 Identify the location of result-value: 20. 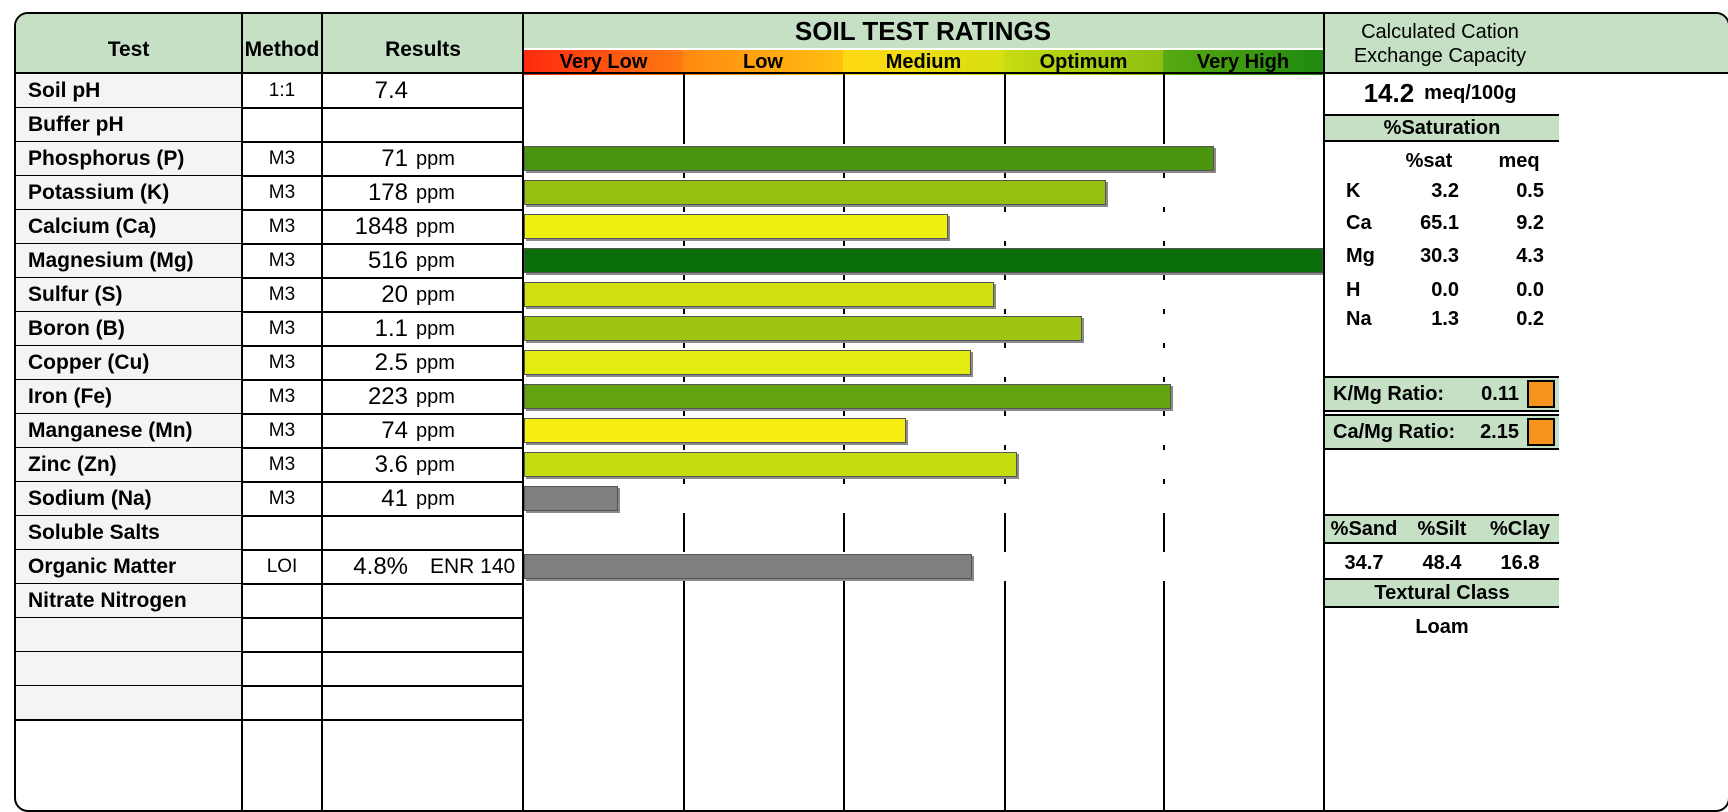
(394, 294).